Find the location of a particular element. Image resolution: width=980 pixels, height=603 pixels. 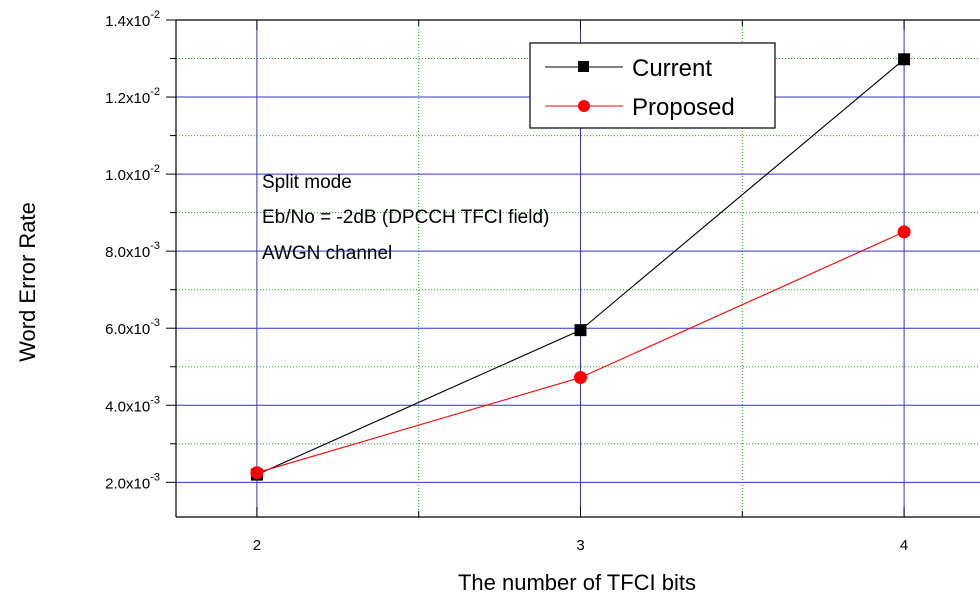

y-tick-label: 1.2x10⁻² is located at coordinates (132, 96).